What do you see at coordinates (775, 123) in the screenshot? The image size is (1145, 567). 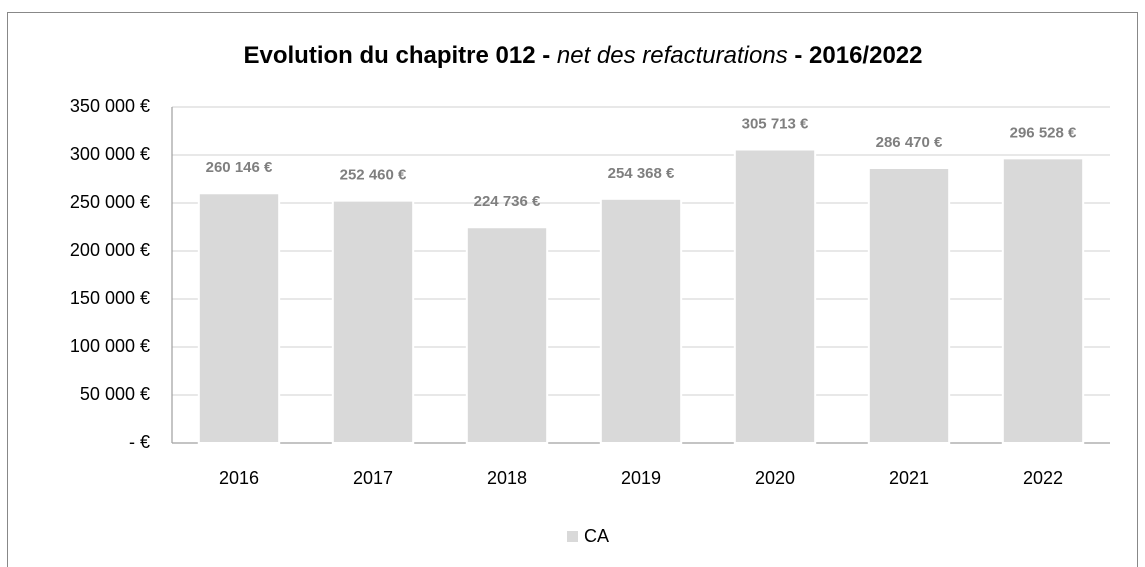 I see `data-label: 305 713 €` at bounding box center [775, 123].